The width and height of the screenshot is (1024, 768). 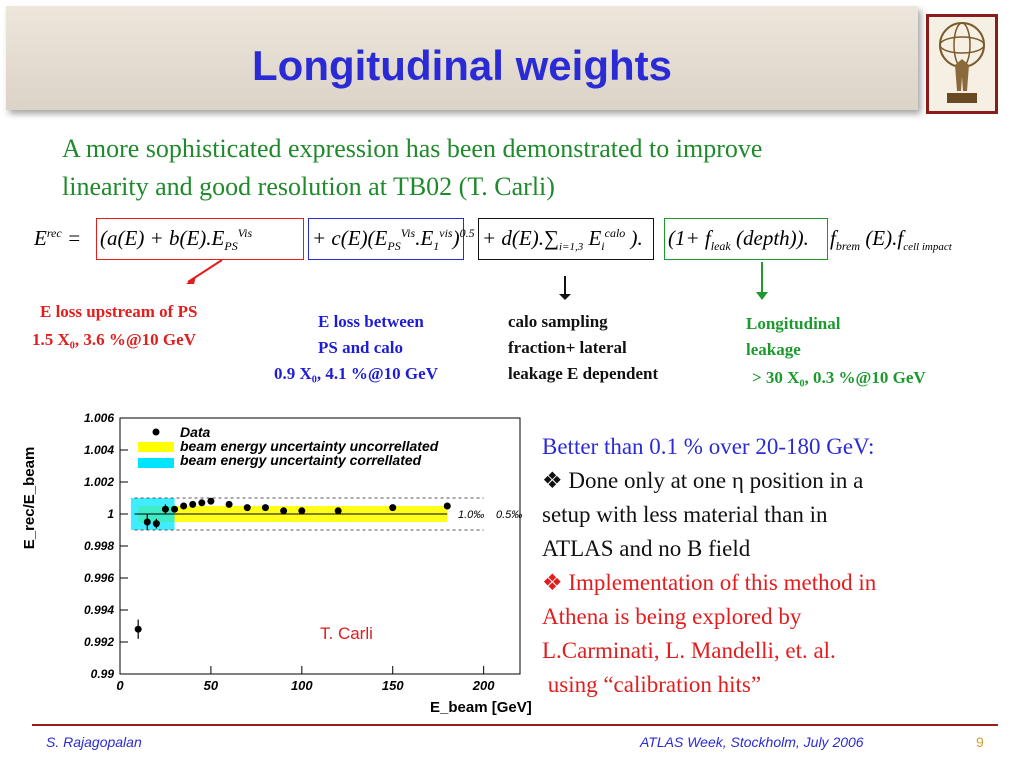 I want to click on y-tick-label: 1.002, so click(x=99, y=482).